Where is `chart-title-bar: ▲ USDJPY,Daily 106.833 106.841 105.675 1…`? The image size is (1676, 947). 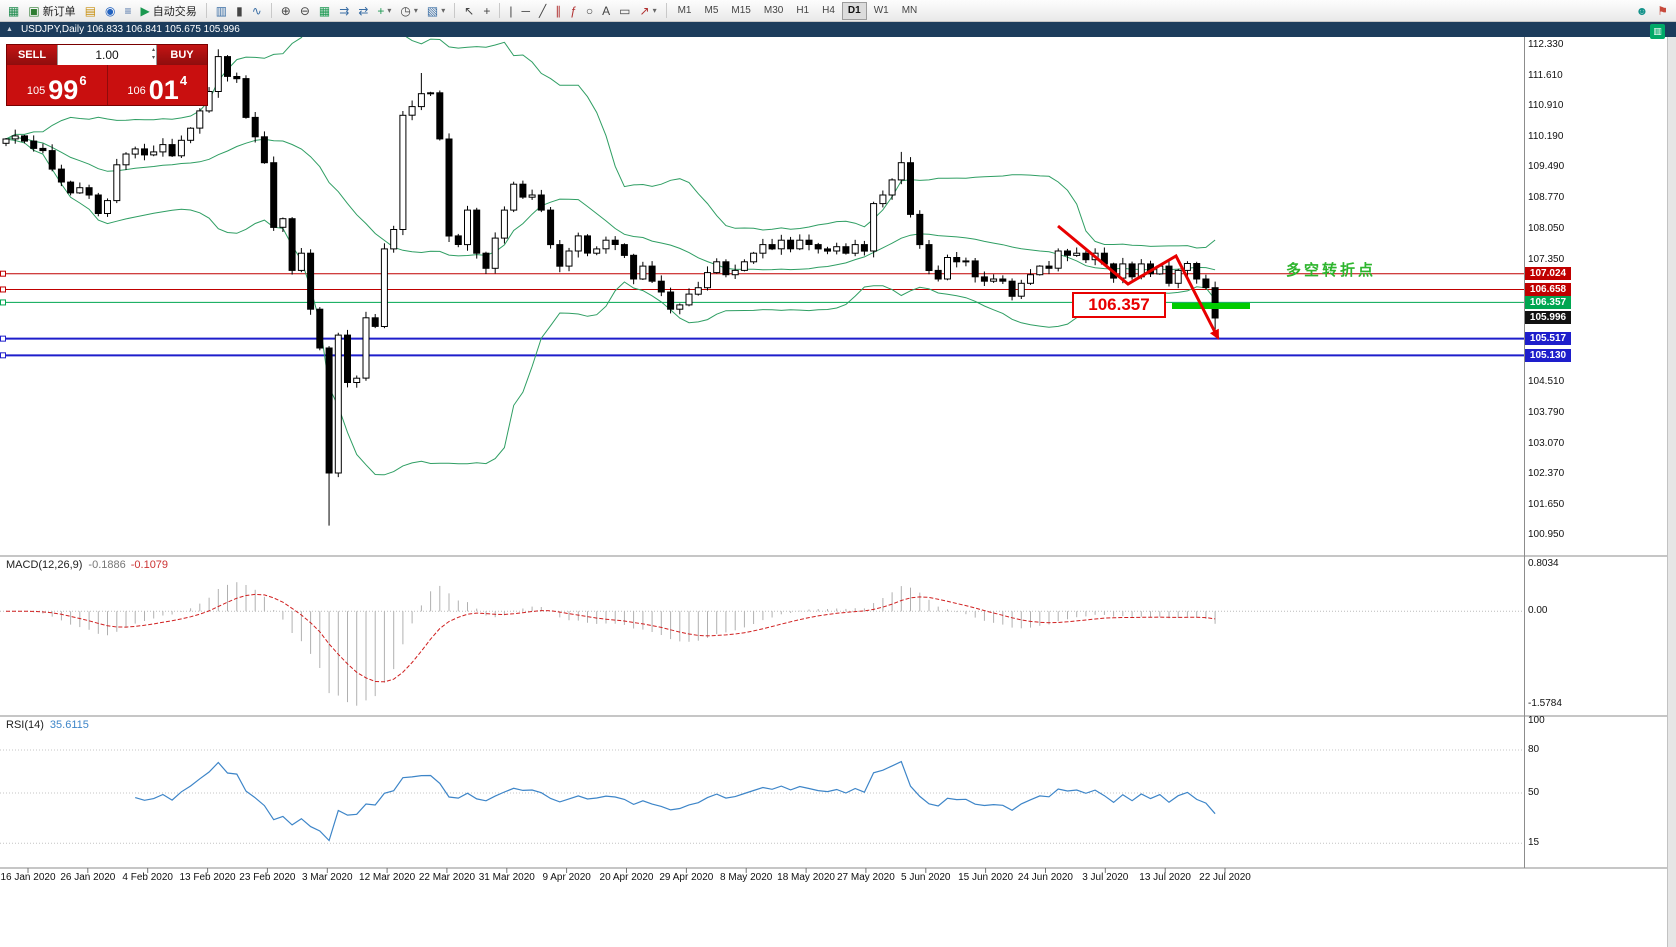 chart-title-bar: ▲ USDJPY,Daily 106.833 106.841 105.675 1… is located at coordinates (838, 29).